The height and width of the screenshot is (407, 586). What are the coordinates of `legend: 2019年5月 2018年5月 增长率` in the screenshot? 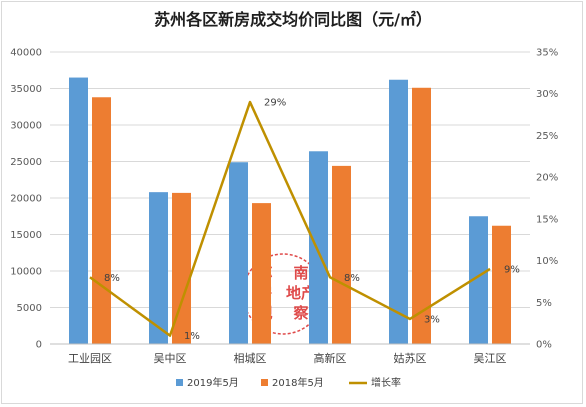 It's located at (288, 382).